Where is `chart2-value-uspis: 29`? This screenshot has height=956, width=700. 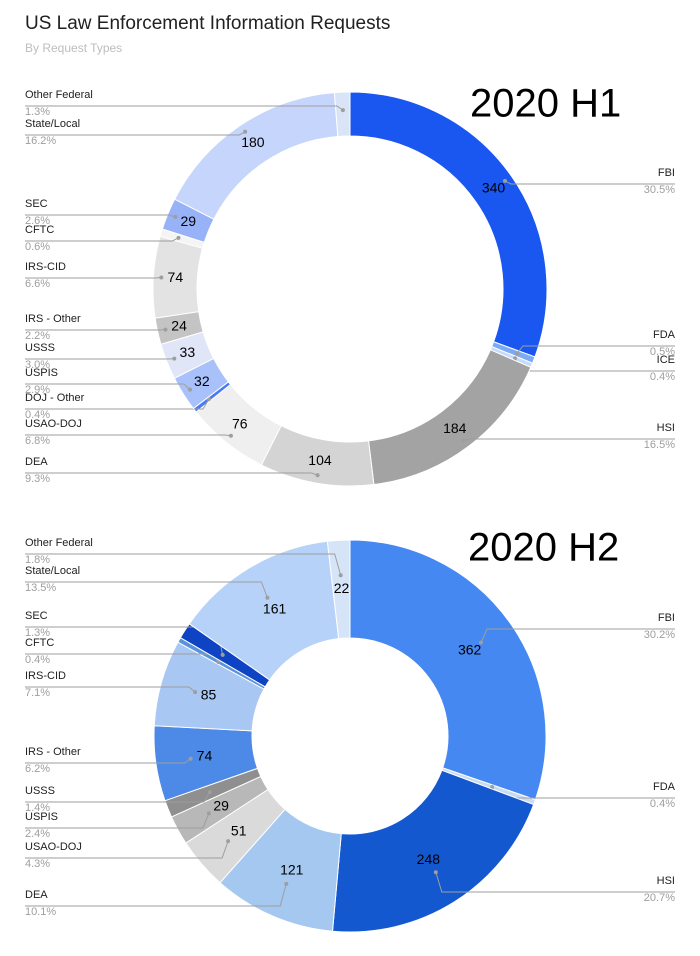 chart2-value-uspis: 29 is located at coordinates (221, 805).